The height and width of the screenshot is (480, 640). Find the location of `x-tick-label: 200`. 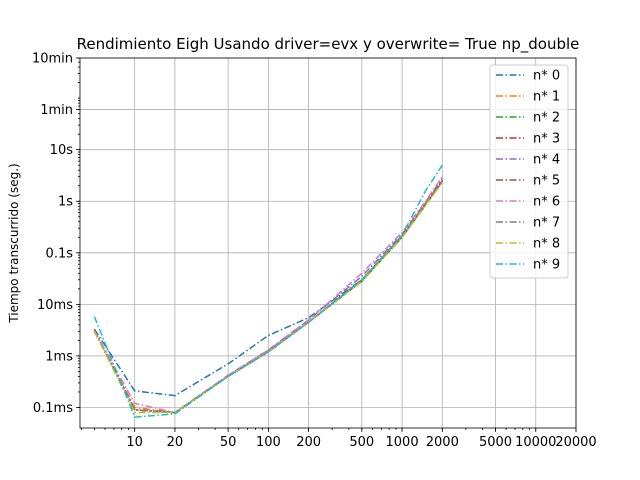

x-tick-label: 200 is located at coordinates (308, 442).